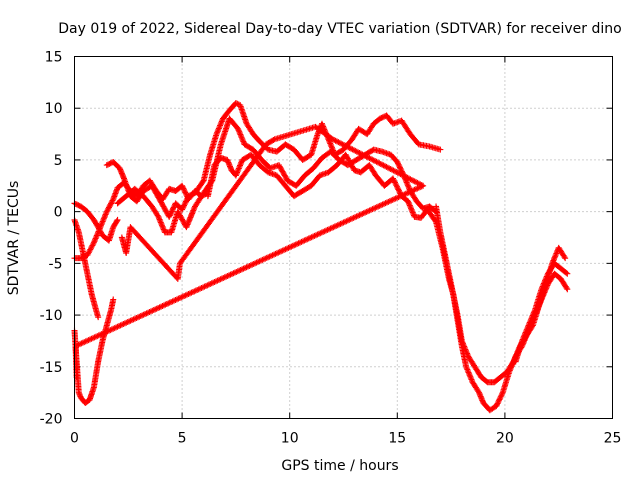 Image resolution: width=640 pixels, height=480 pixels. Describe the element at coordinates (345, 439) in the screenshot. I see `x-tick-labels: 0 5 10 15 20 25` at that location.